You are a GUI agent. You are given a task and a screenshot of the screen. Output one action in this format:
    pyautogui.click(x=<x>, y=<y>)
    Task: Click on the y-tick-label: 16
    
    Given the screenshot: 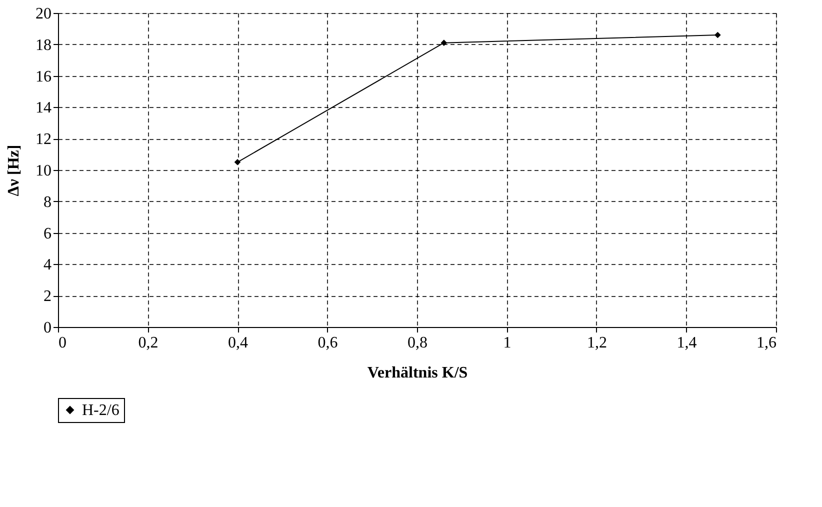 What is the action you would take?
    pyautogui.click(x=44, y=77)
    